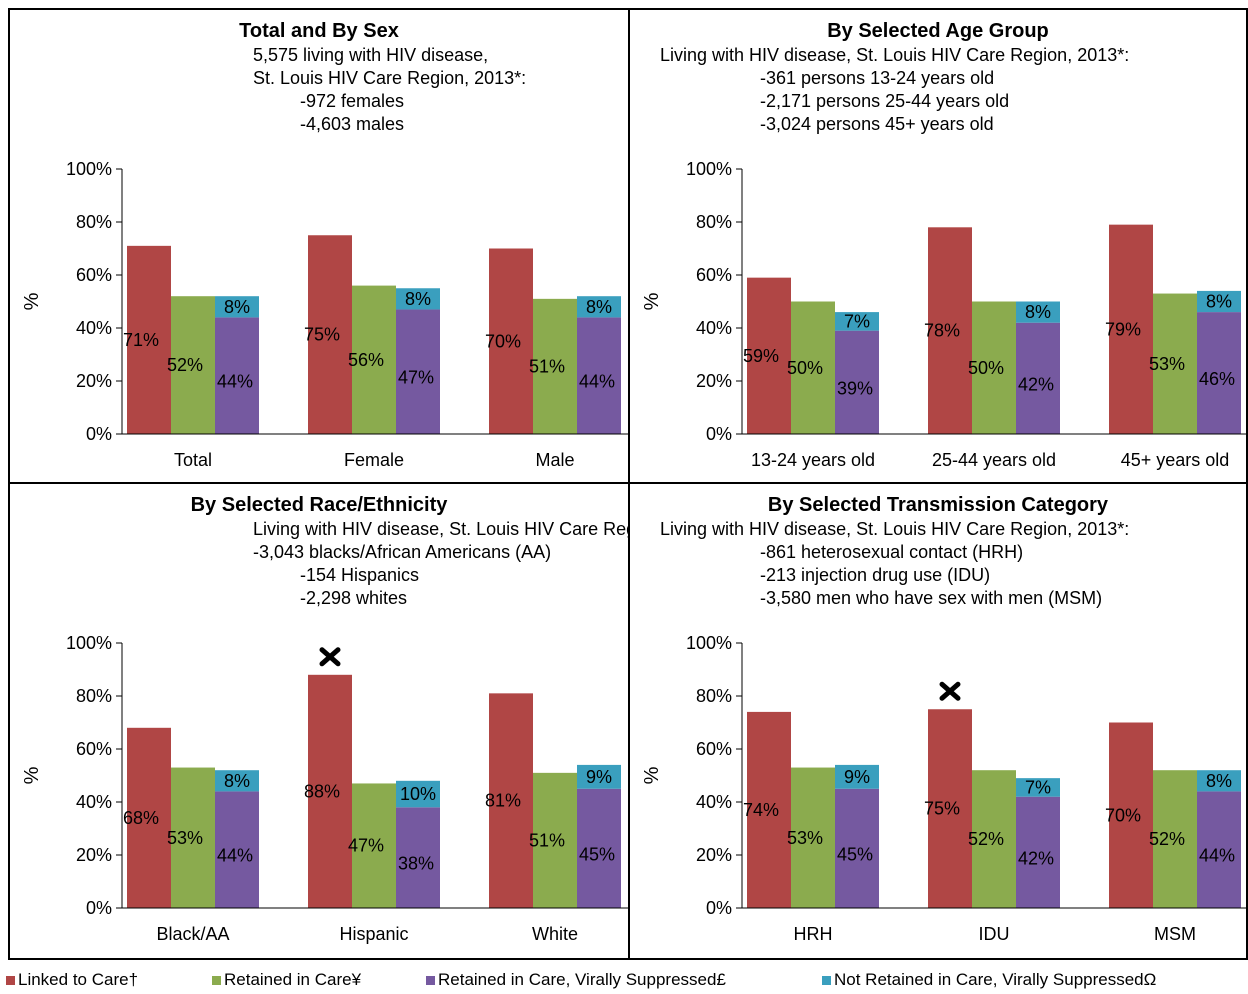  Describe the element at coordinates (192, 934) in the screenshot. I see `x-category-label: Black/AA` at that location.